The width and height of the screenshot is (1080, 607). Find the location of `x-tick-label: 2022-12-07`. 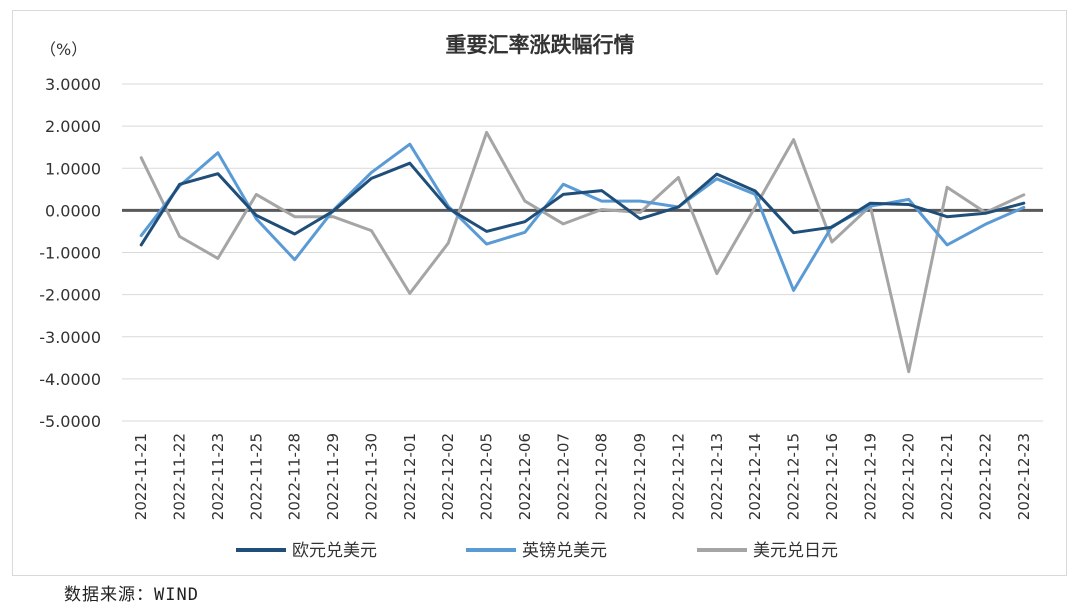

x-tick-label: 2022-12-07 is located at coordinates (563, 476).